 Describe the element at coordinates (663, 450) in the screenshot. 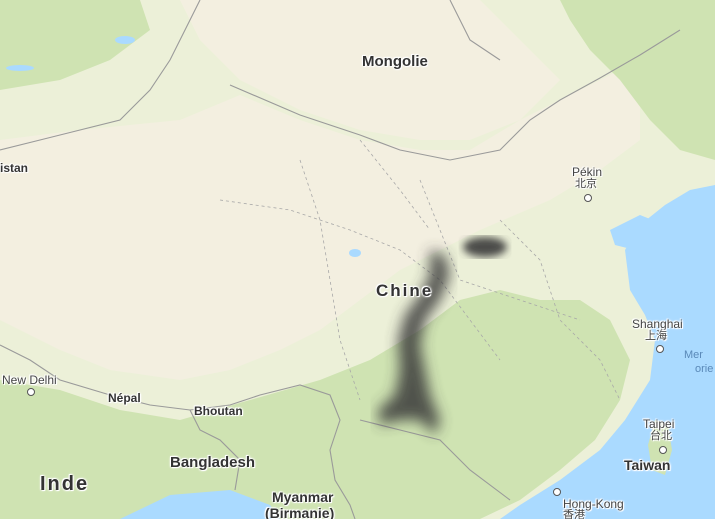

I see `city-marker-taipei` at that location.